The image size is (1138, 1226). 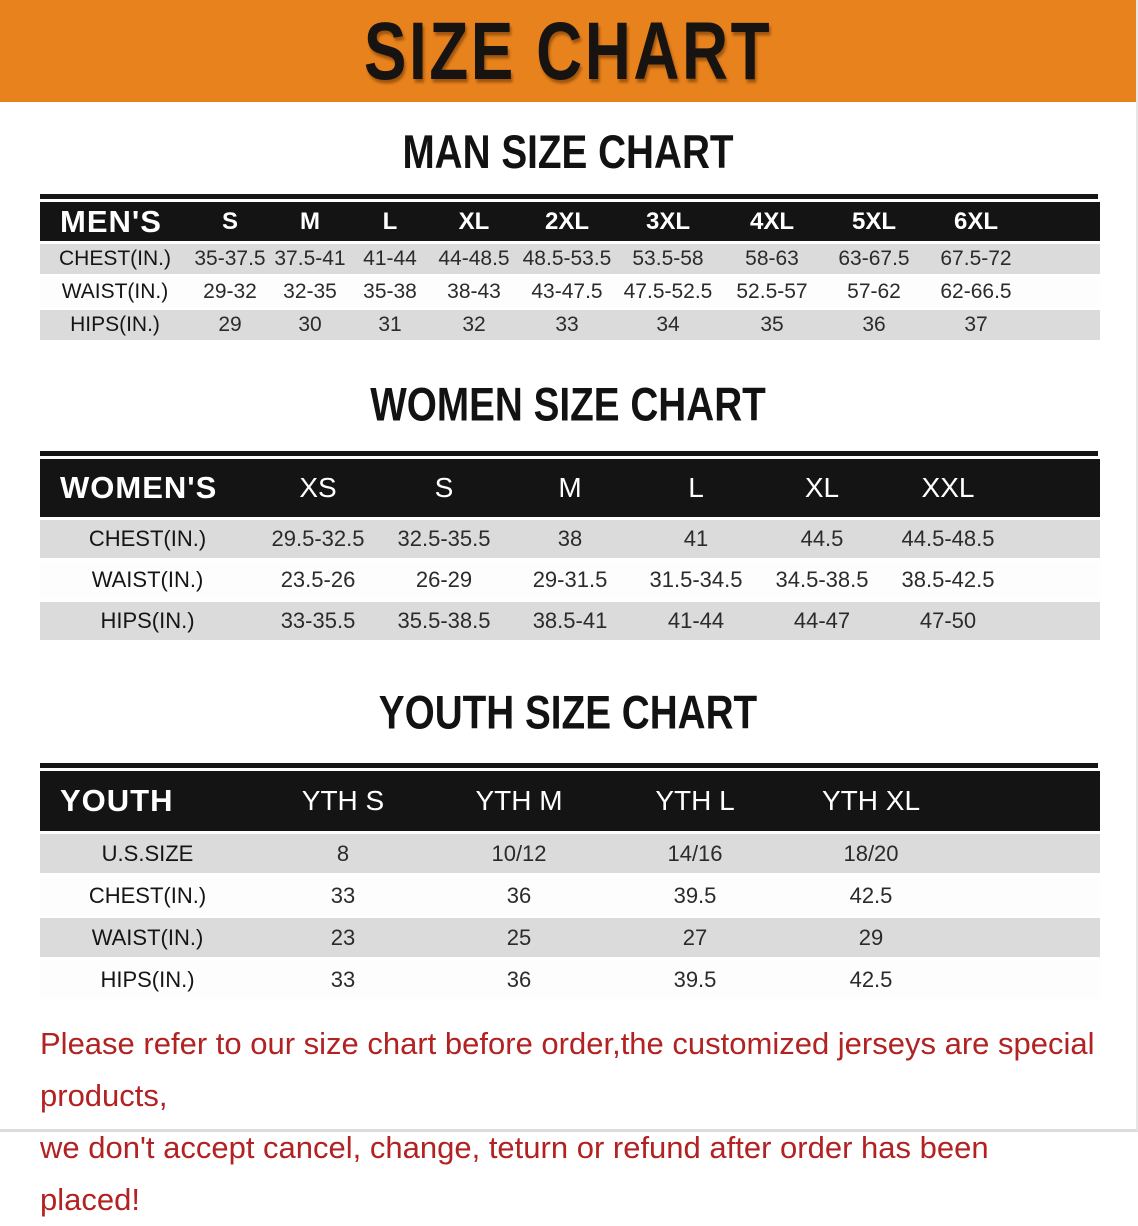 I want to click on page-title: SIZE CHART, so click(x=568, y=51).